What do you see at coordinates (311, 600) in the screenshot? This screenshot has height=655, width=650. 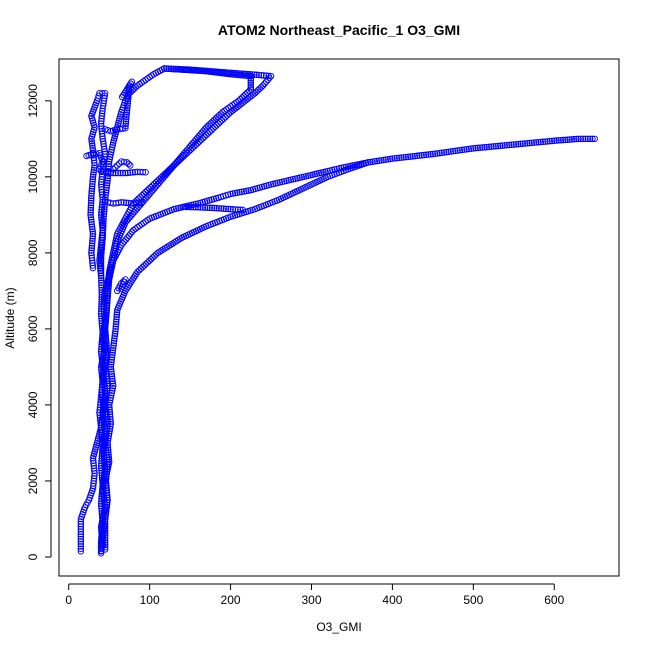 I see `x-tick-label: 300` at bounding box center [311, 600].